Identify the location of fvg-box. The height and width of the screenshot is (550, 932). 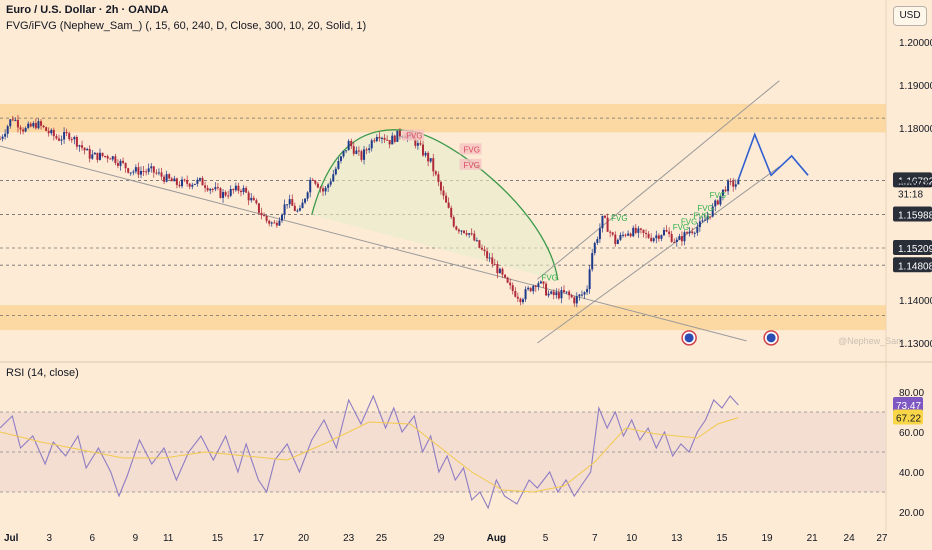
(470, 149).